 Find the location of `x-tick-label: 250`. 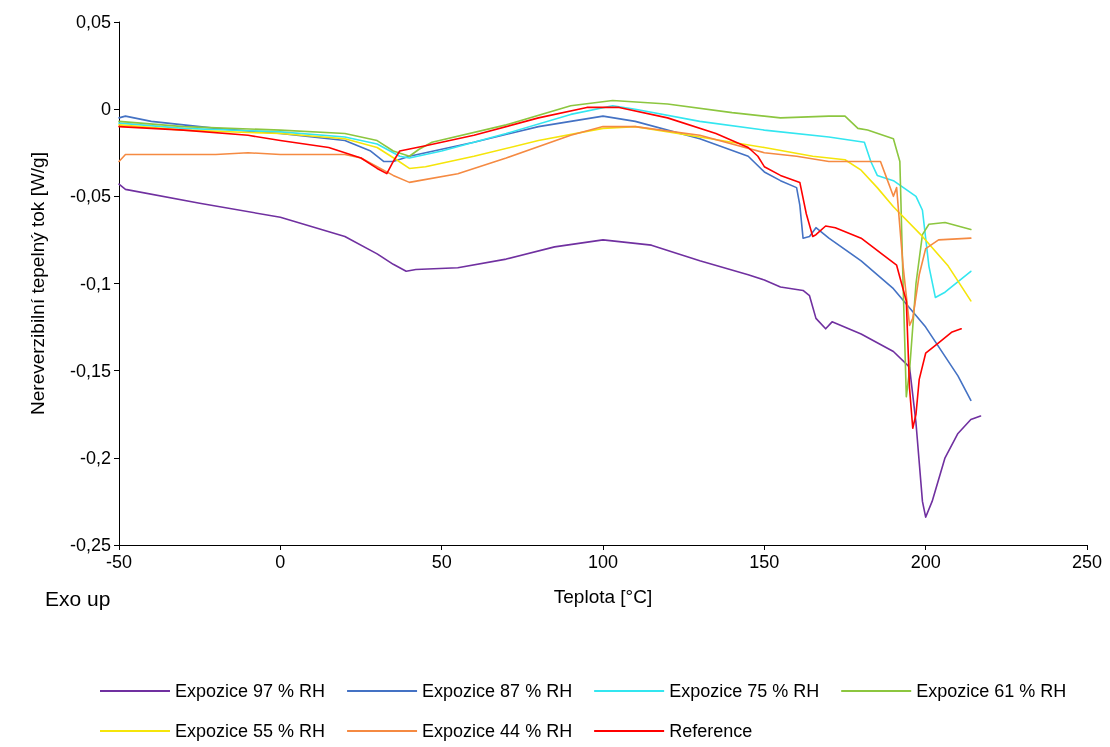

x-tick-label: 250 is located at coordinates (1087, 562).